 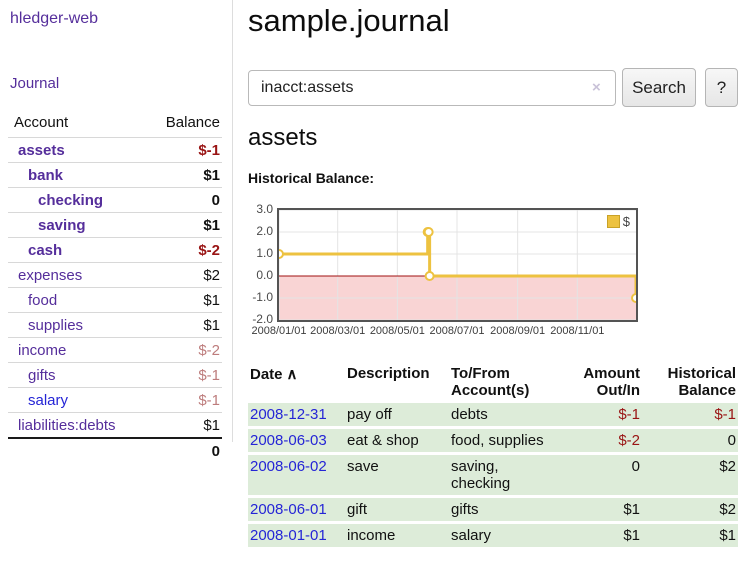 What do you see at coordinates (115, 399) in the screenshot?
I see `account-row: salary $-1` at bounding box center [115, 399].